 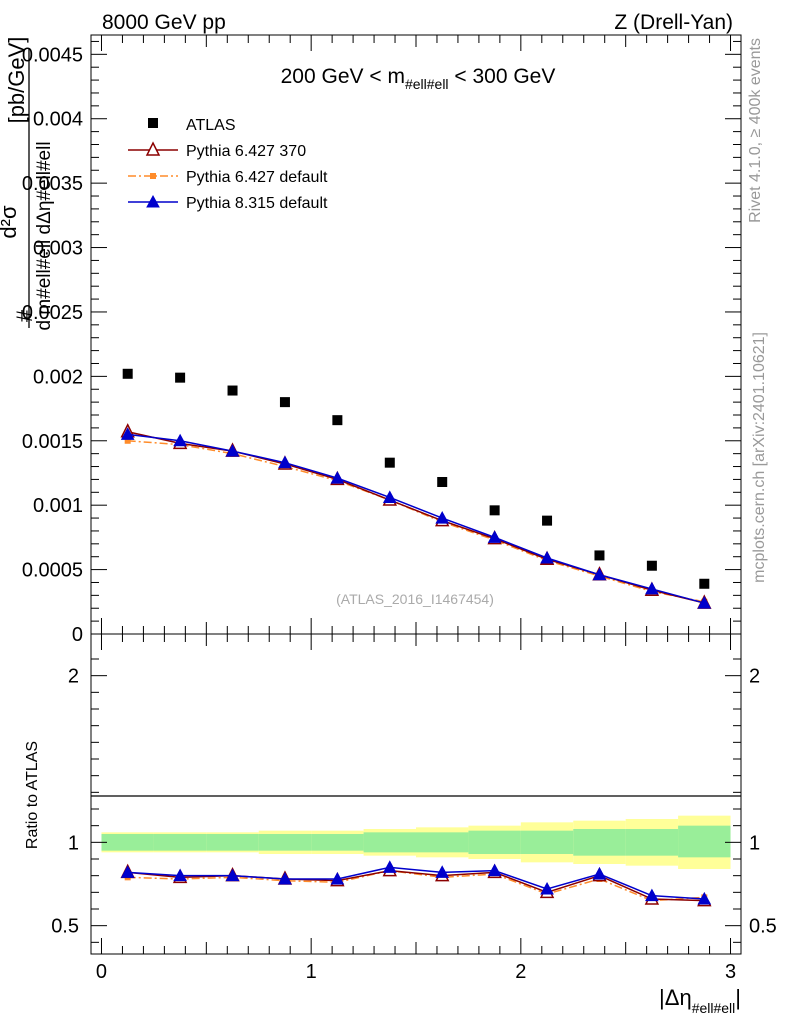 I want to click on y-tick-label: 0.002, so click(x=58, y=377).